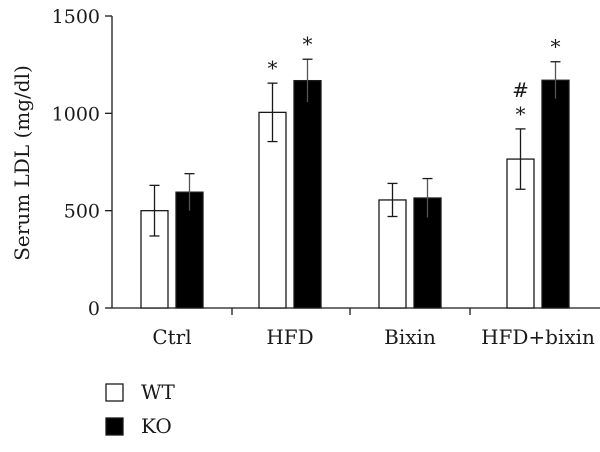 Image resolution: width=600 pixels, height=452 pixels. I want to click on y-tick-label: 0, so click(94, 309).